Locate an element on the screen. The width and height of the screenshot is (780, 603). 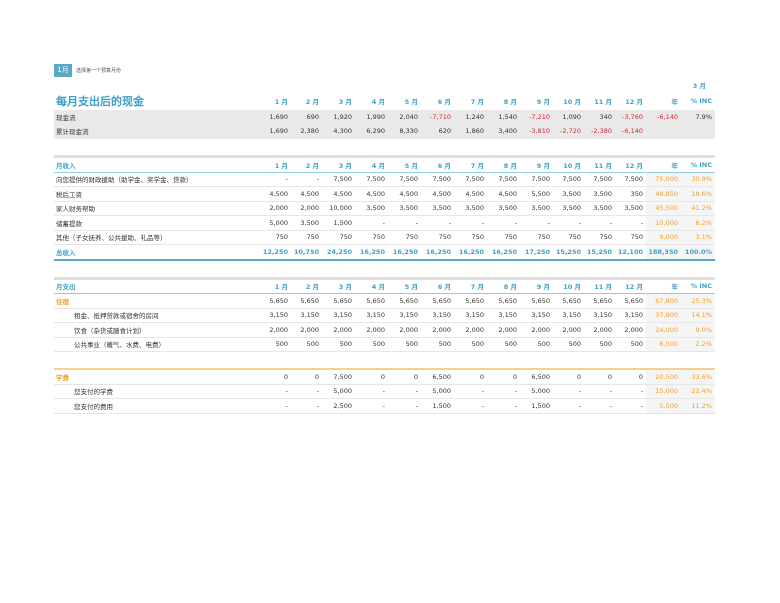
month-value: 10,750 is located at coordinates (306, 252).